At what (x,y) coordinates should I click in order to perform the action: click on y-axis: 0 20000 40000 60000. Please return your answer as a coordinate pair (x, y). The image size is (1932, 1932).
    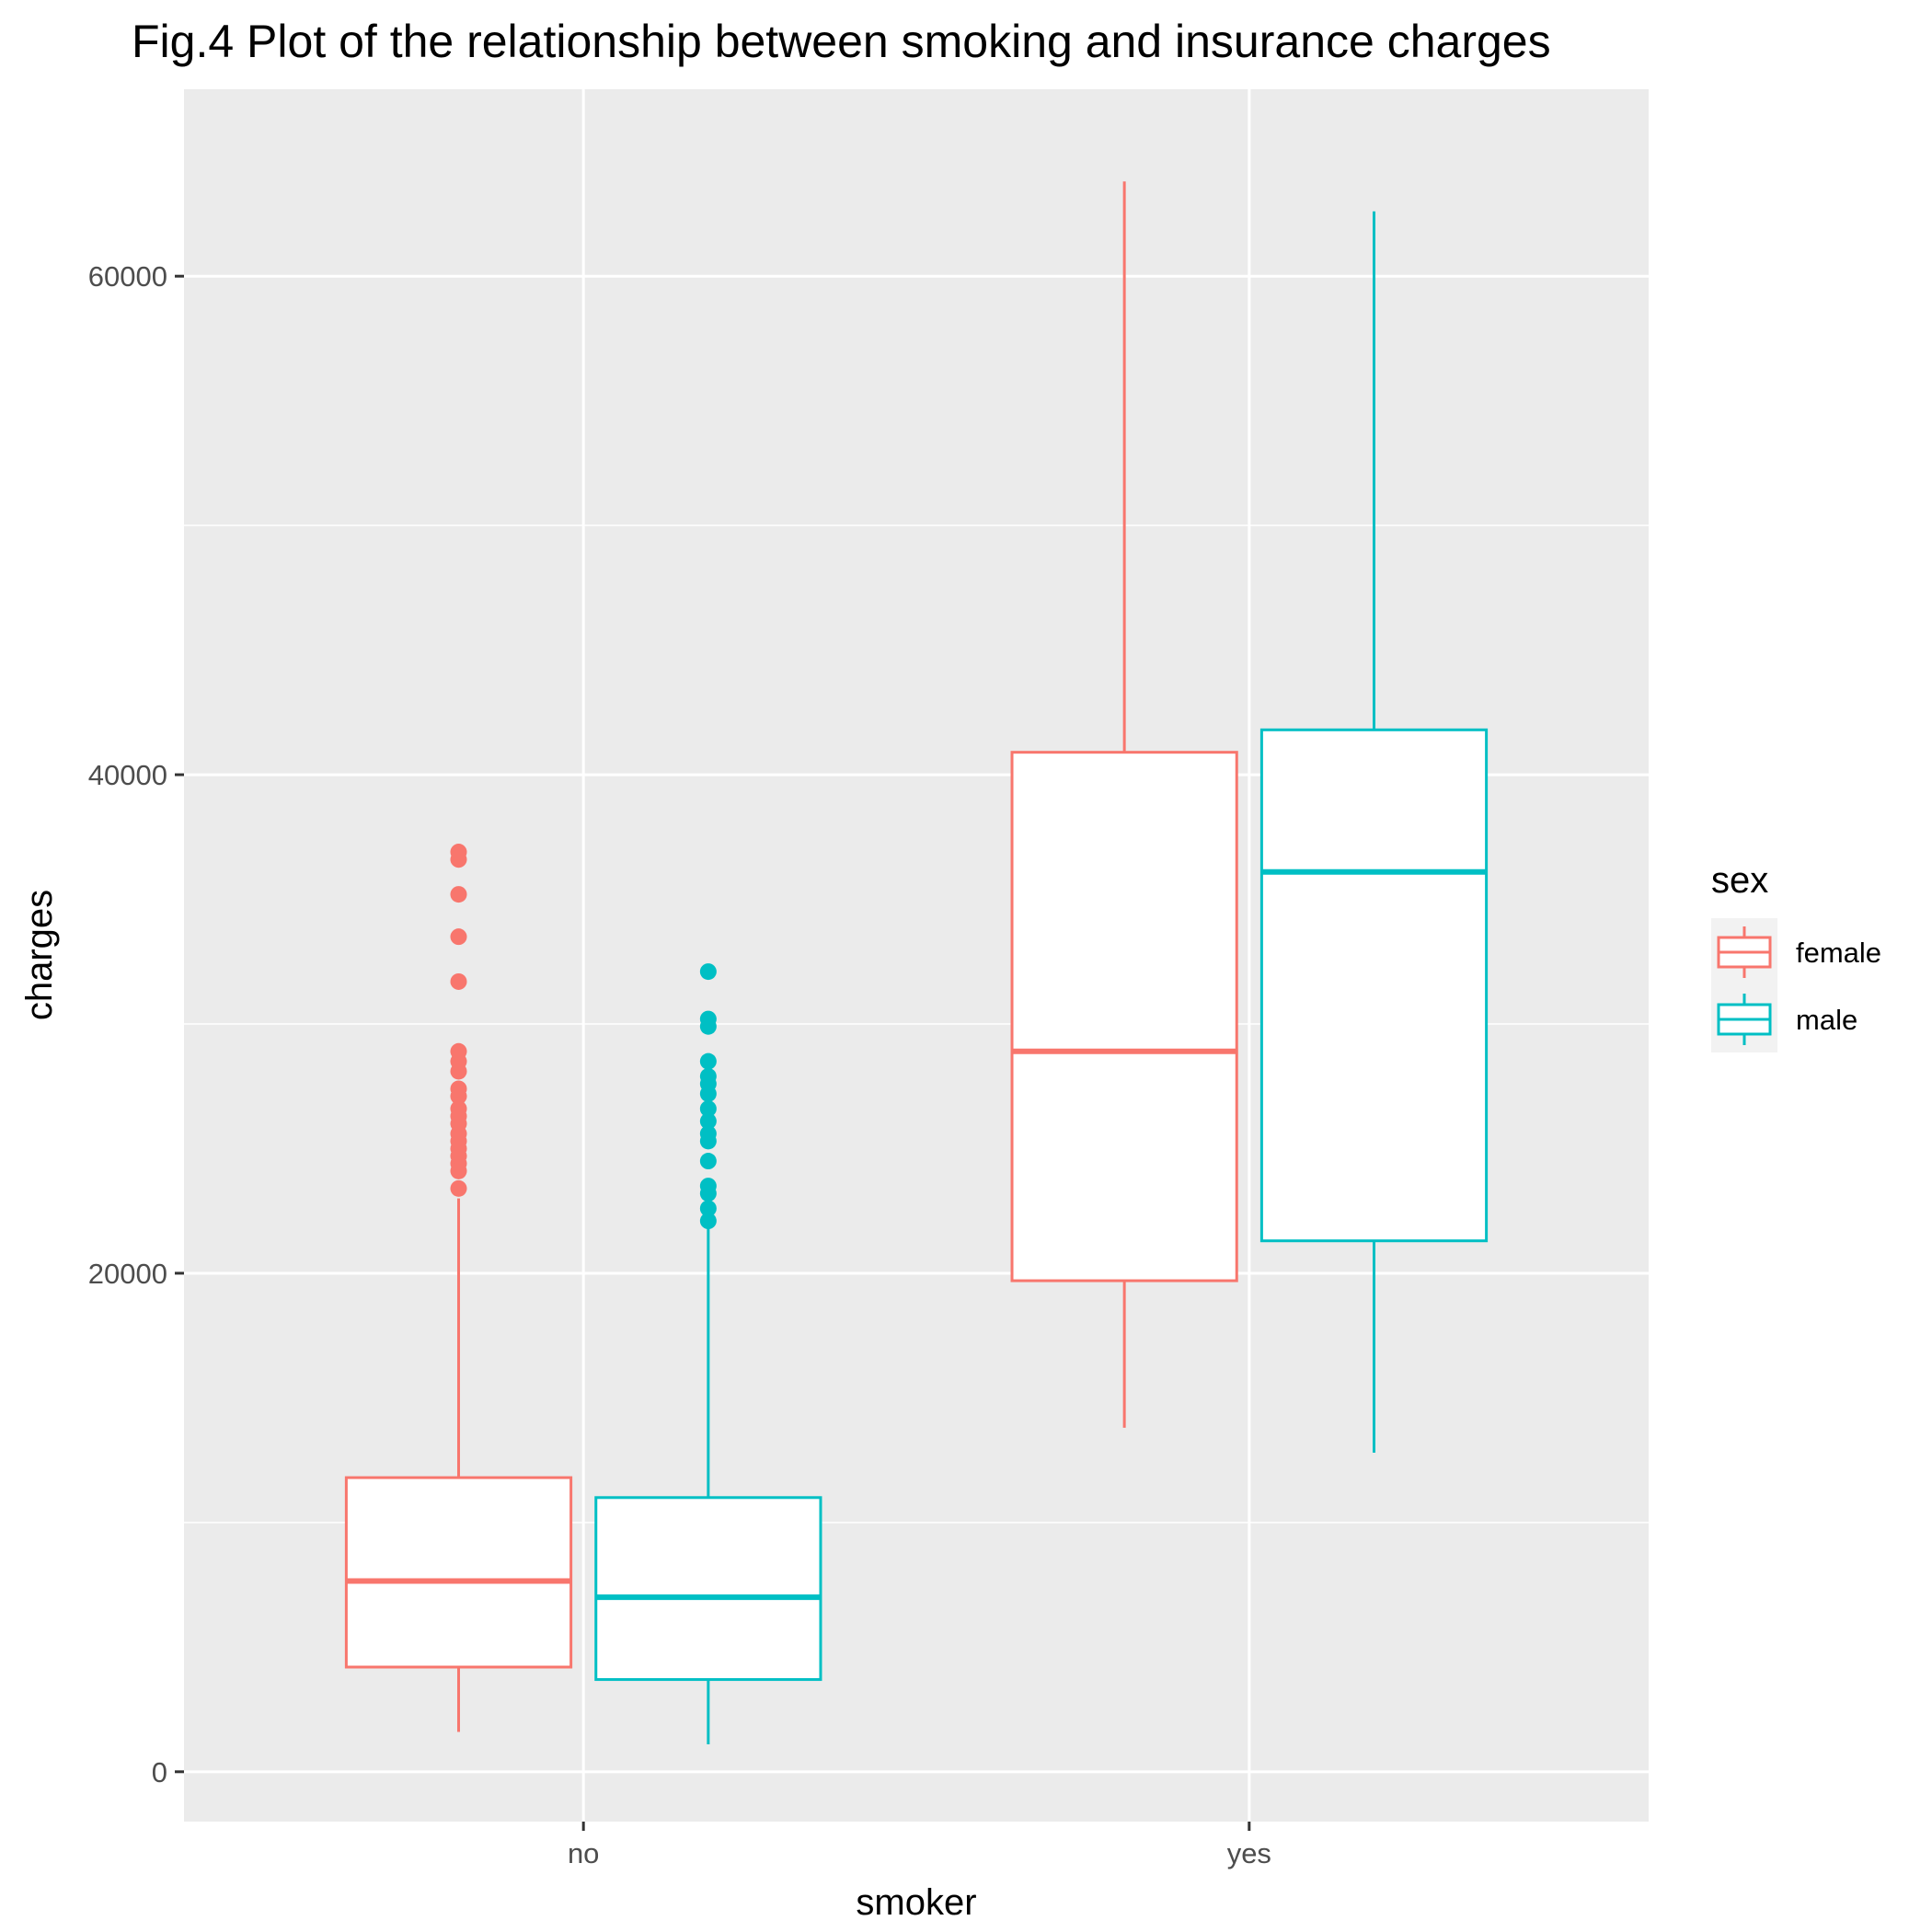
    Looking at the image, I should click on (136, 1024).